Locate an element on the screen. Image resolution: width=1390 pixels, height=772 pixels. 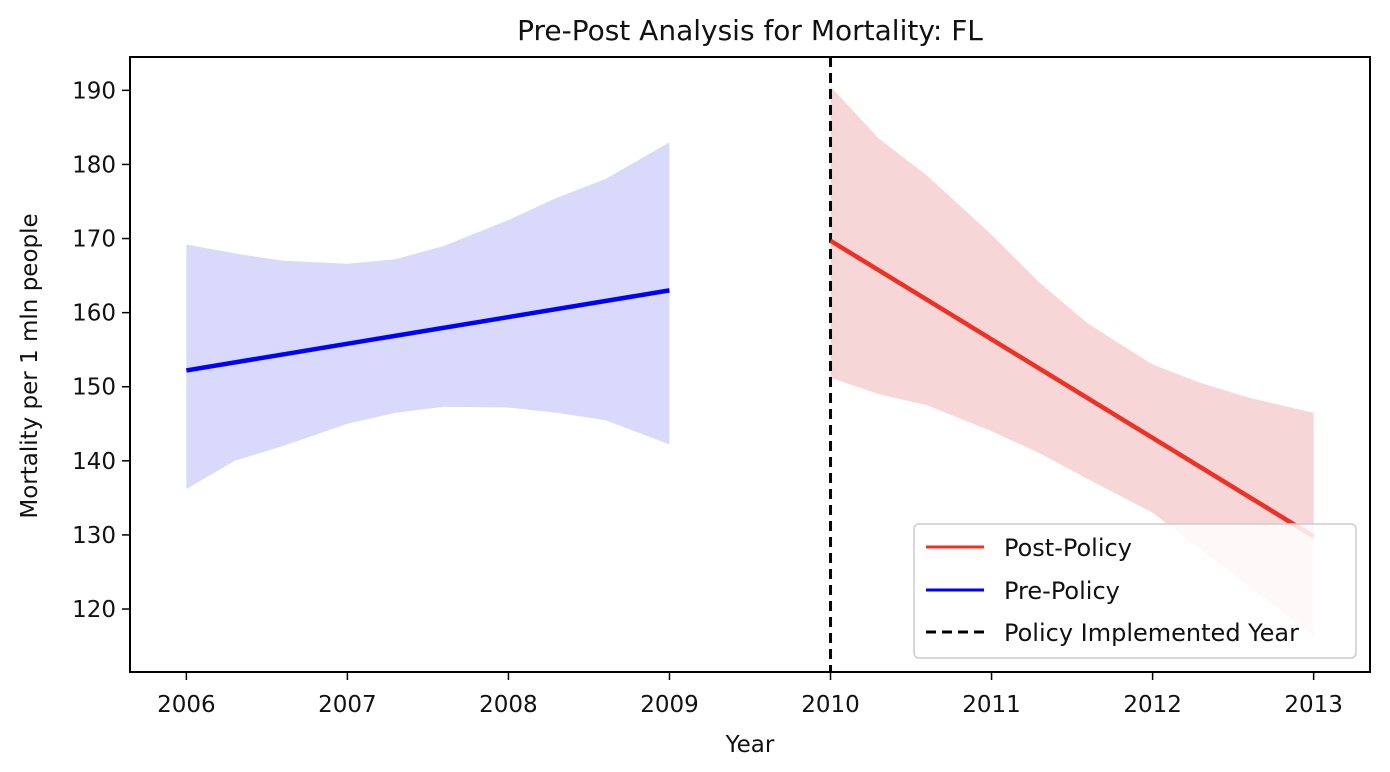
x-tick-label: 2012 is located at coordinates (1152, 705).